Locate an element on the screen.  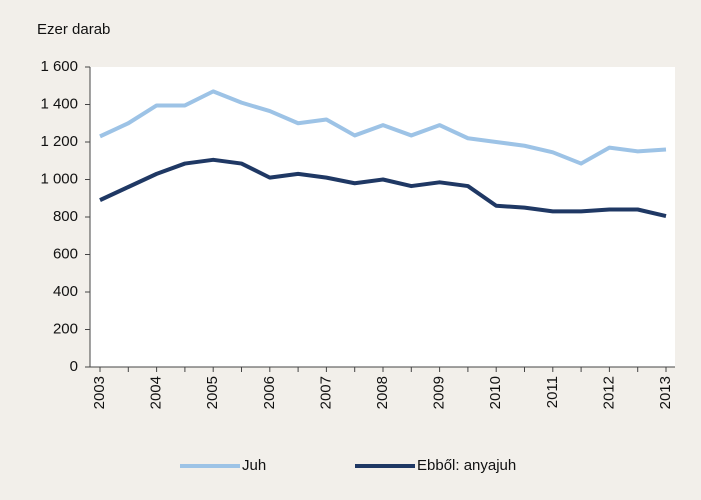
legend-label: Juh is located at coordinates (254, 465).